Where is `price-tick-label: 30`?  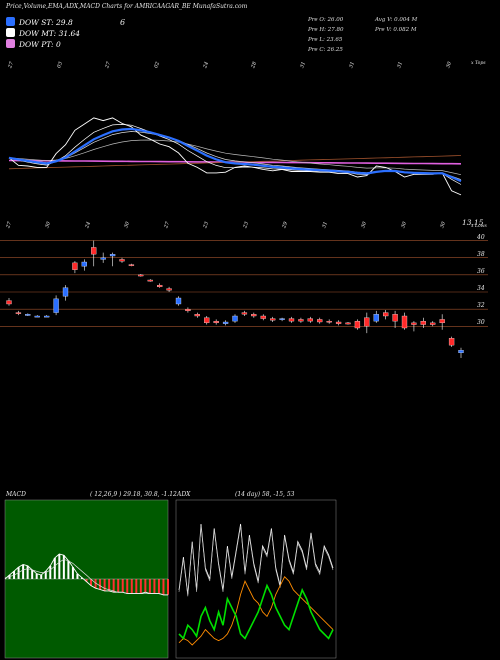
price-tick-label: 30 is located at coordinates (481, 323).